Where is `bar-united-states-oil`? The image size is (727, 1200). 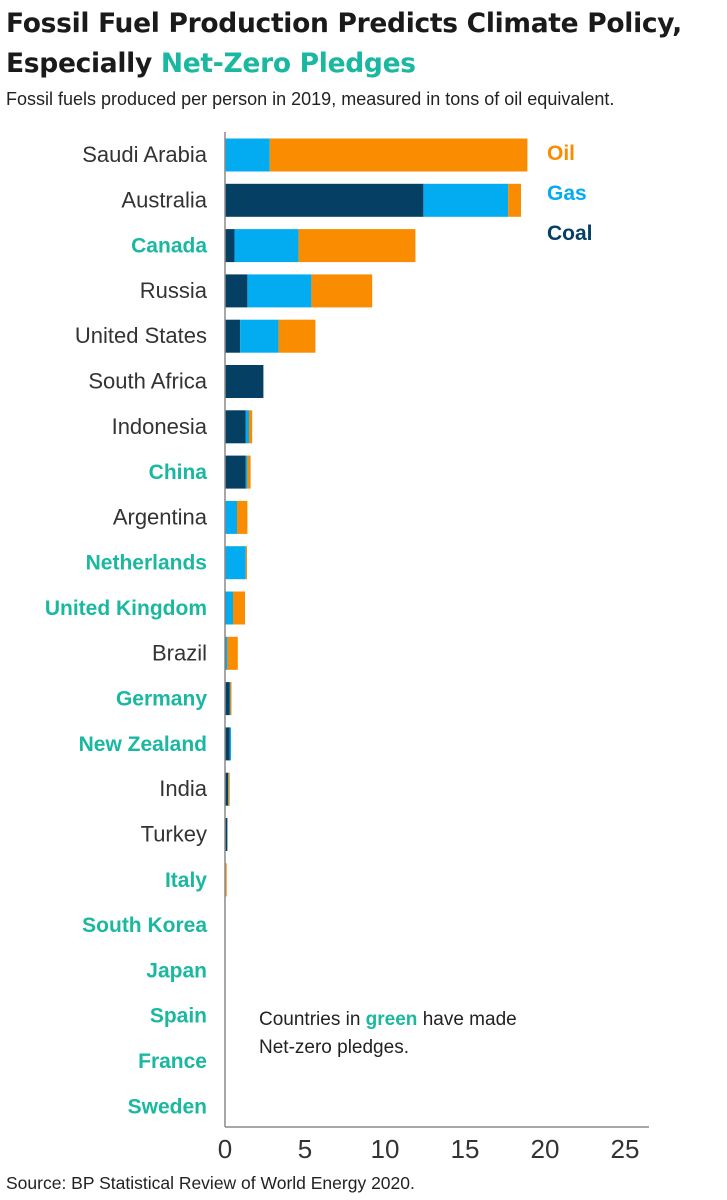 bar-united-states-oil is located at coordinates (297, 336).